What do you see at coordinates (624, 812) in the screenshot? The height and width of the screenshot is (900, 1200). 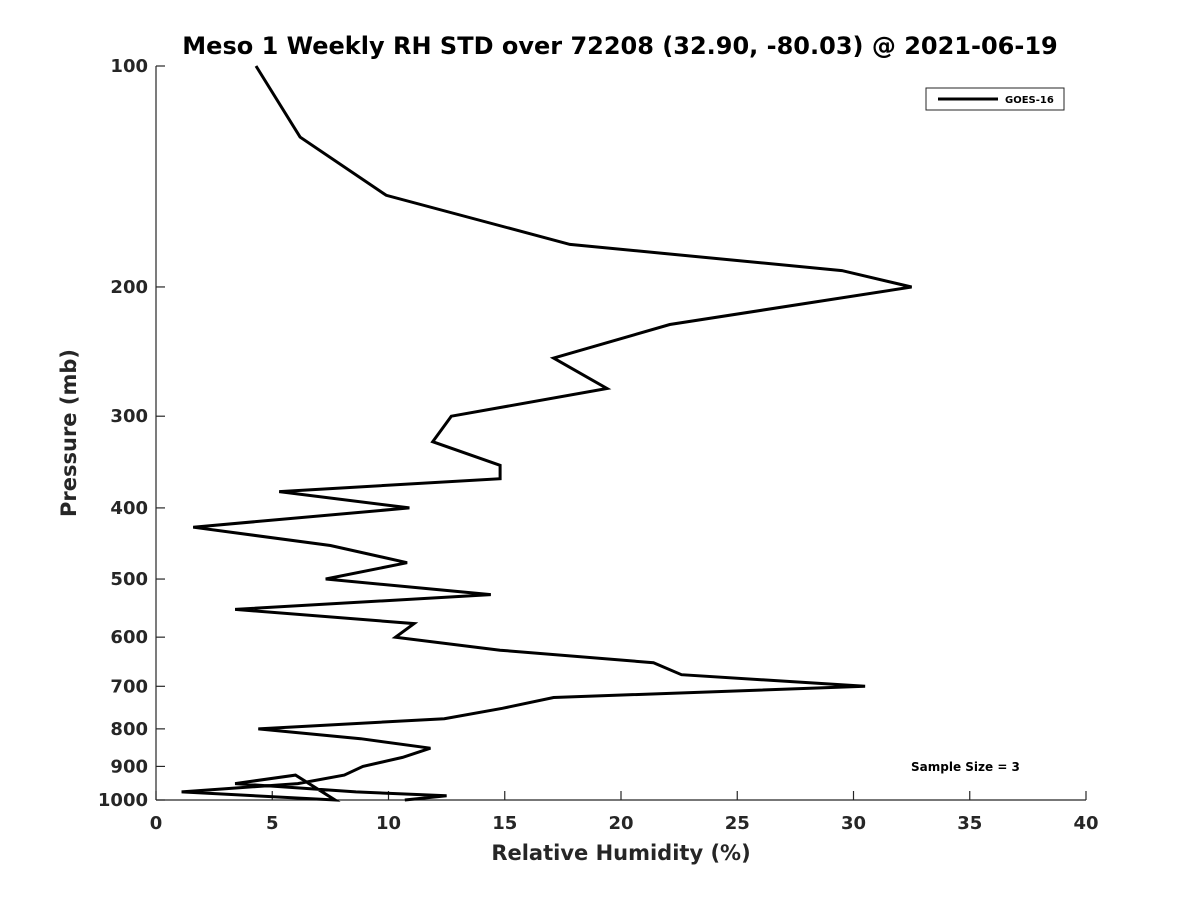 I see `x-axis-ticks: 0 5 10 15 20 25 30 35 40` at bounding box center [624, 812].